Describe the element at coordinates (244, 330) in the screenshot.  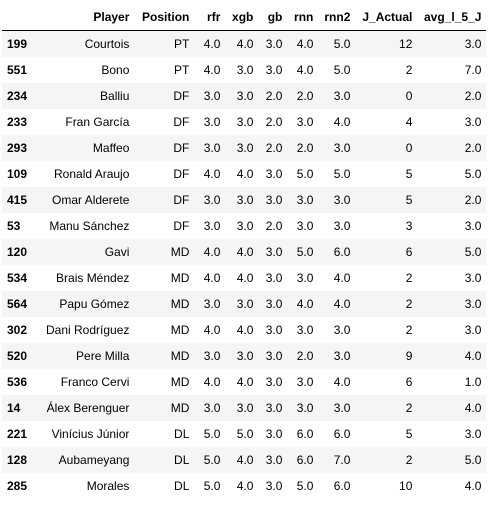
I see `table-row: 302 Dani Rodríguez MD 4.0 4.0 3.0 3.0 3.0 2 3.0` at that location.